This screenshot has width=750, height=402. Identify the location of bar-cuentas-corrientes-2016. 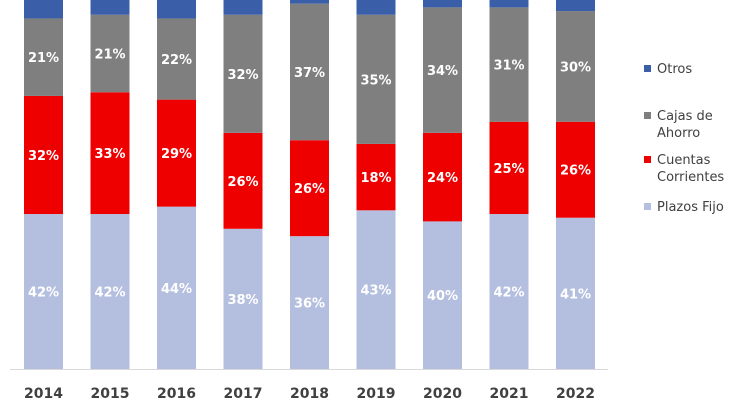
(176, 153).